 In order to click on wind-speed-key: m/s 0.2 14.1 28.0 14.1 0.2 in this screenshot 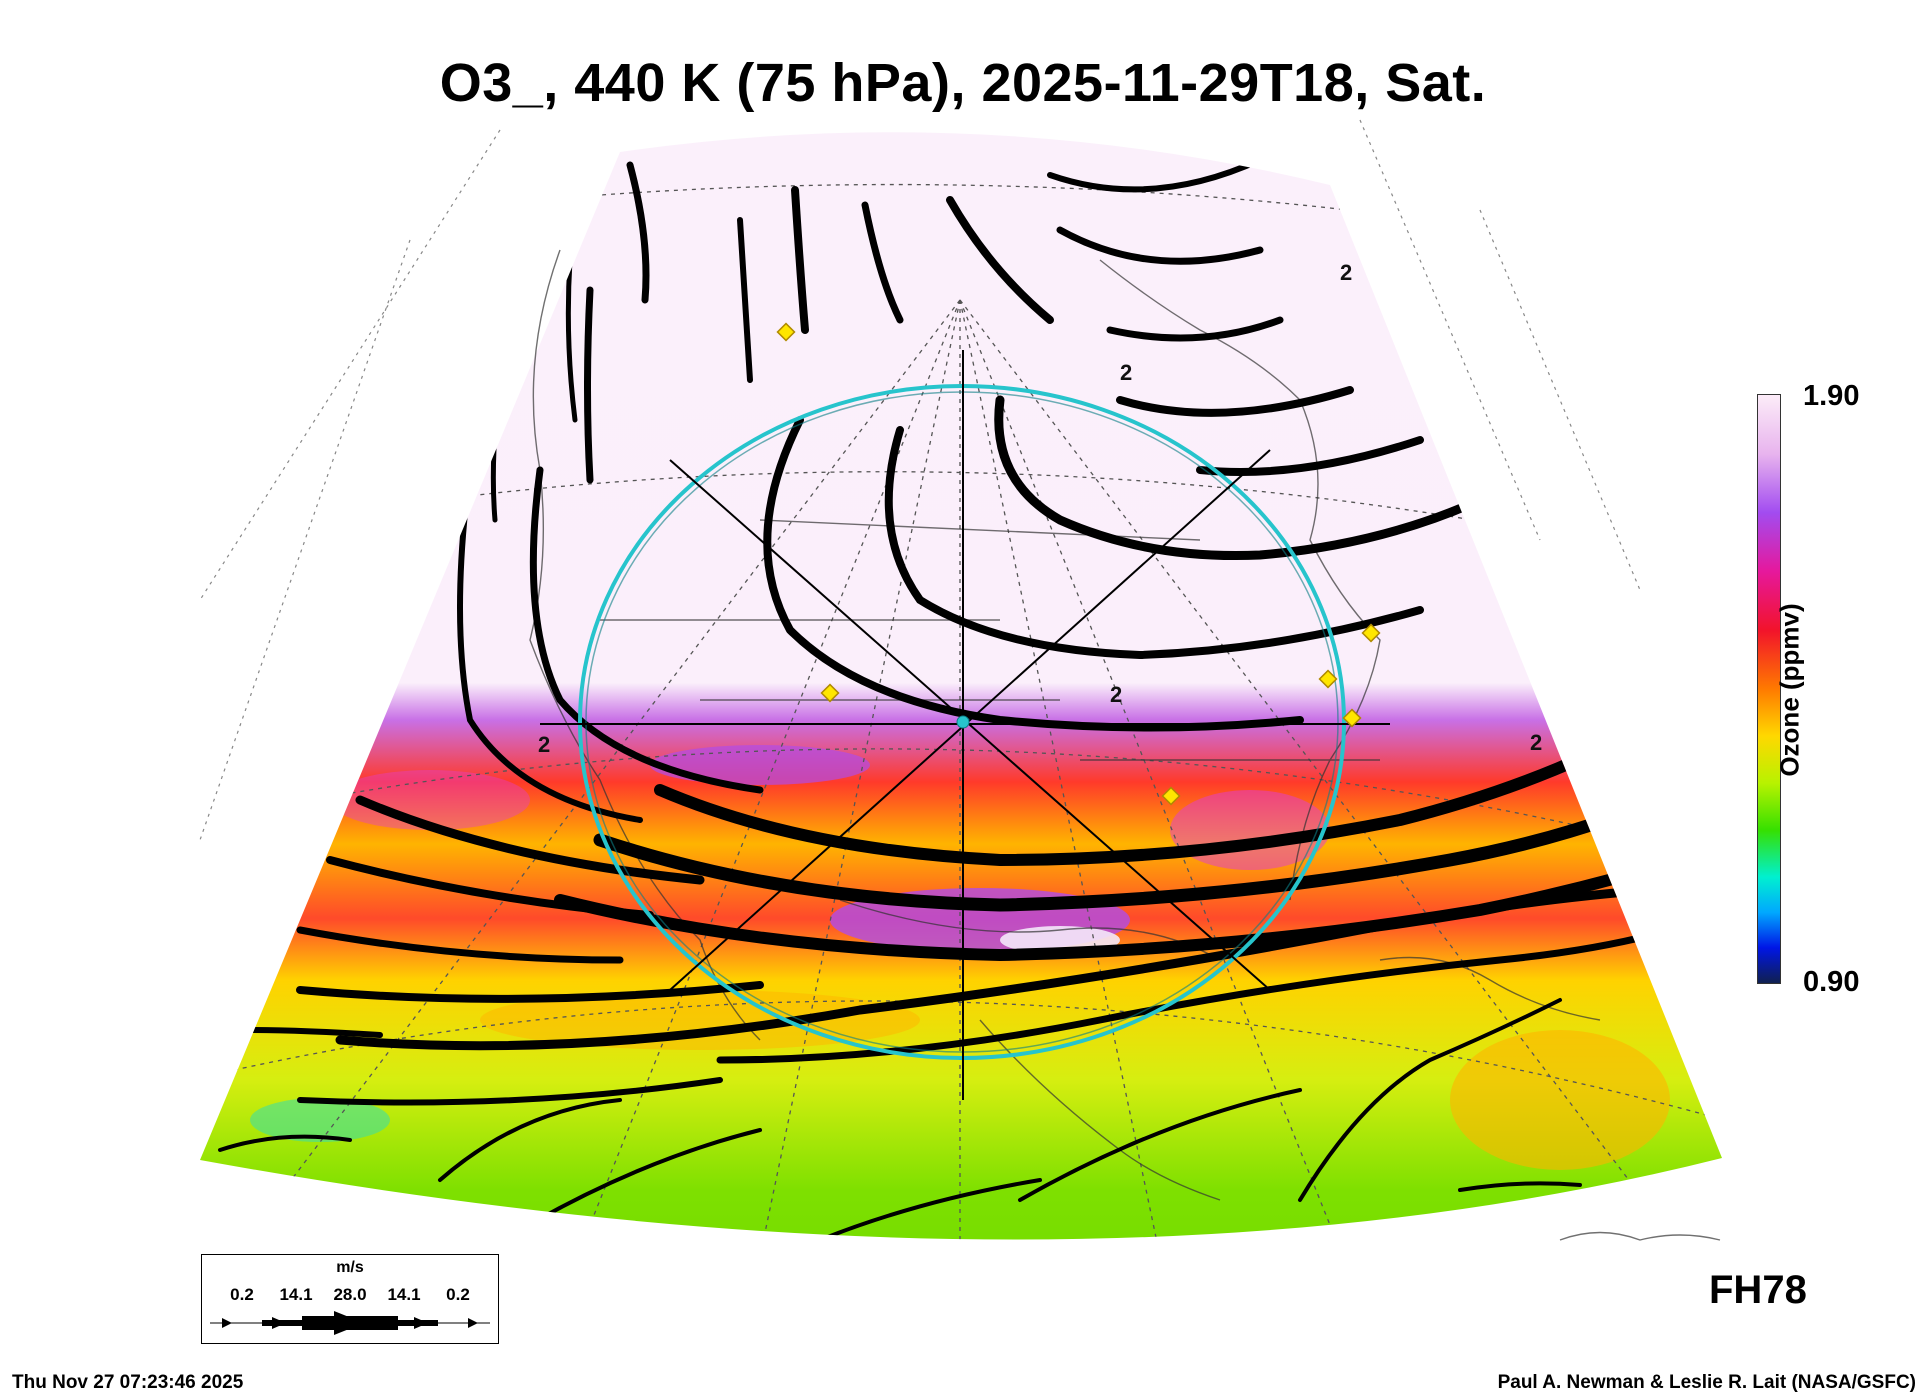, I will do `click(350, 1299)`.